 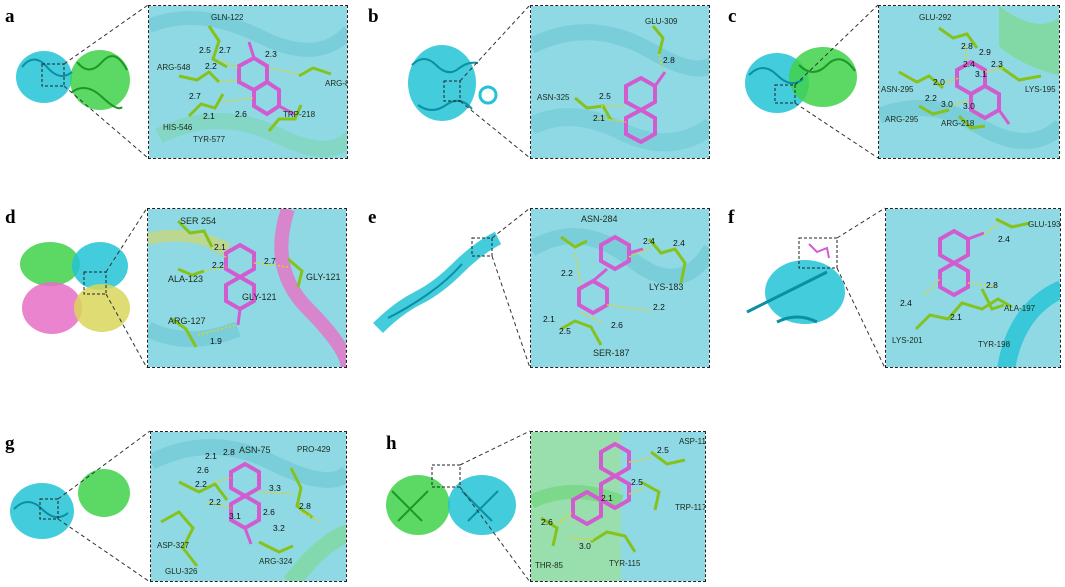 I want to click on residue-label: TYR-115, so click(x=625, y=563).